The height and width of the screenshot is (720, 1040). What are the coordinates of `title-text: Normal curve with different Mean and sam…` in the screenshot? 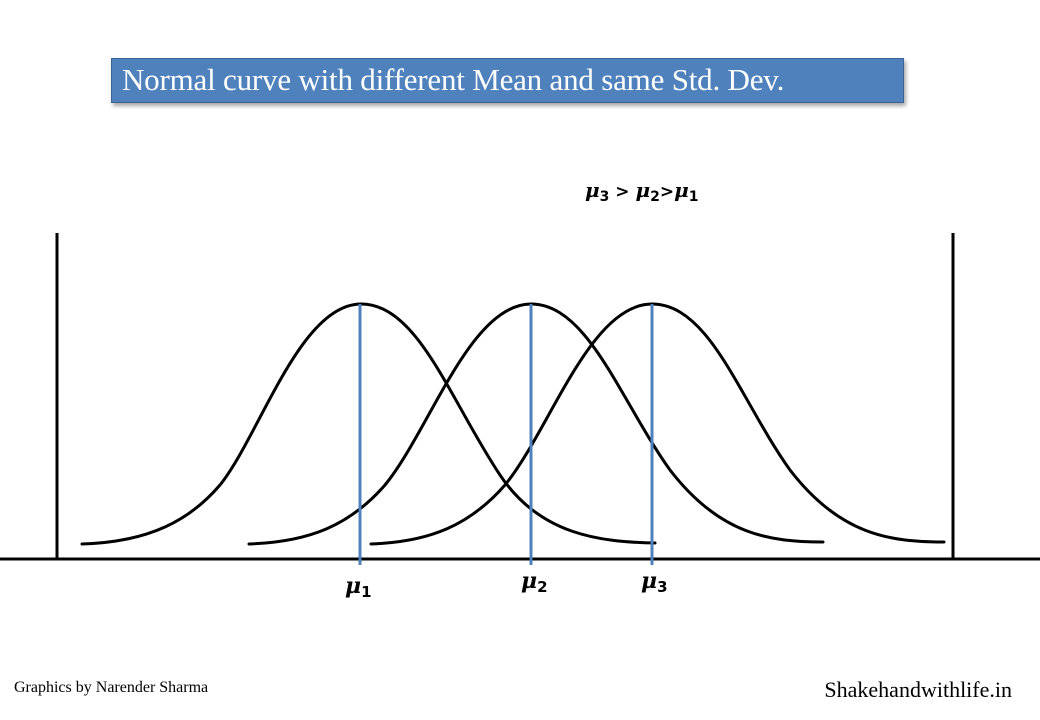 It's located at (453, 79).